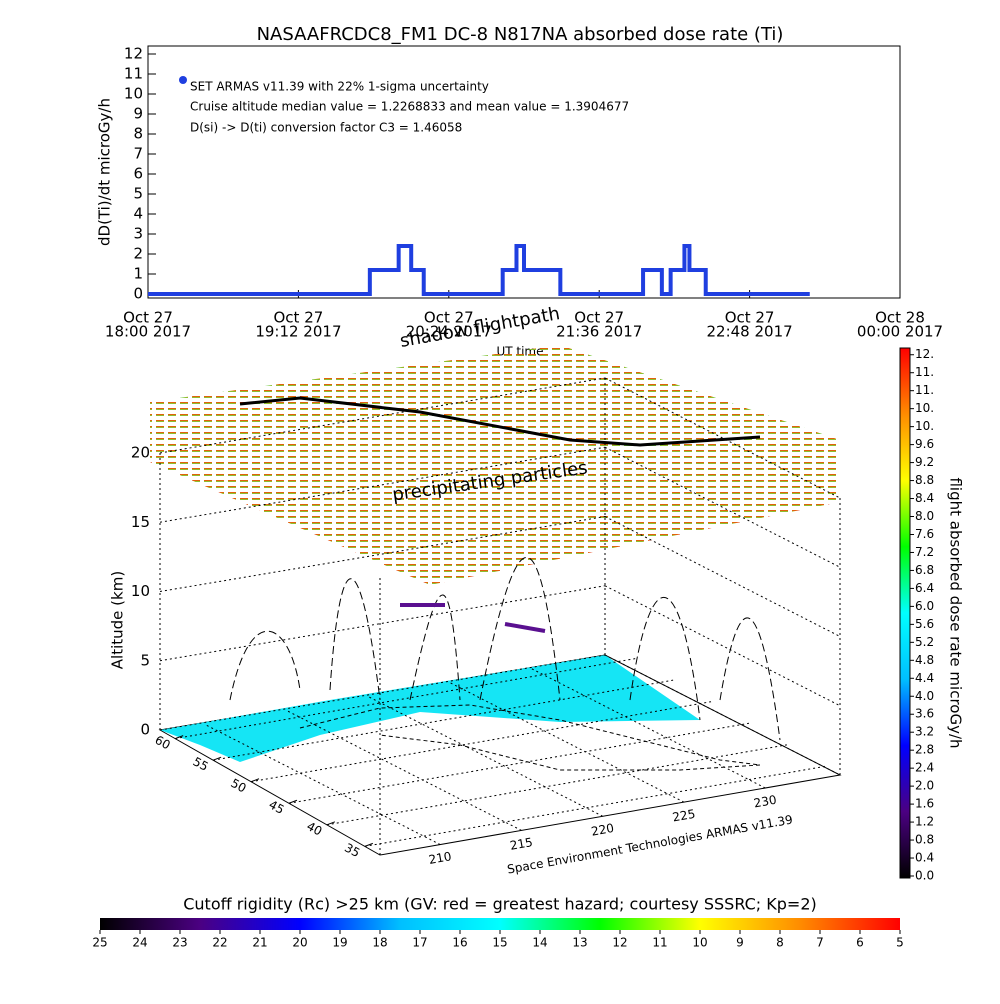 Image resolution: width=1000 pixels, height=1004 pixels. I want to click on colorbar-tick-label: 21, so click(259, 943).